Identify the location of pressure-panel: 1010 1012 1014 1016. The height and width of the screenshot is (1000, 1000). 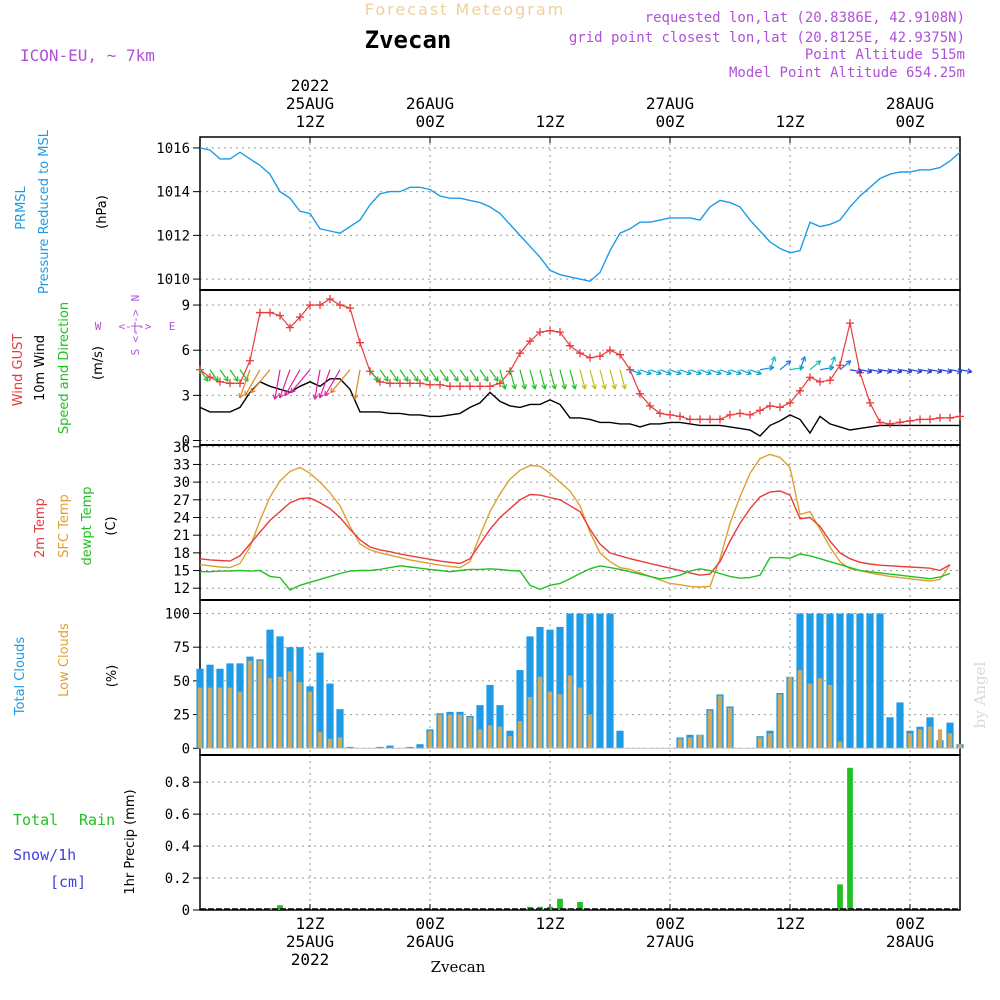
(558, 213).